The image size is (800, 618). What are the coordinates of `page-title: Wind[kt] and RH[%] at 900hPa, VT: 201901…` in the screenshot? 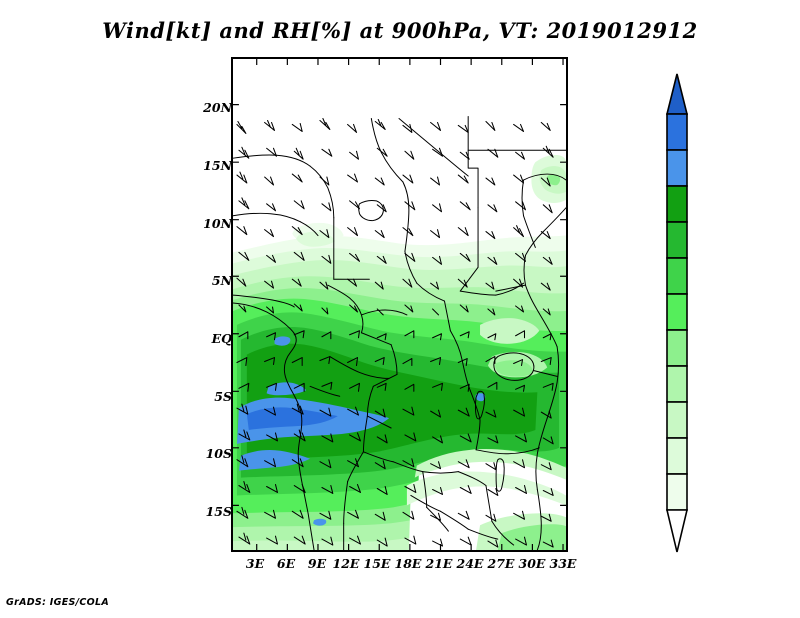 It's located at (400, 30).